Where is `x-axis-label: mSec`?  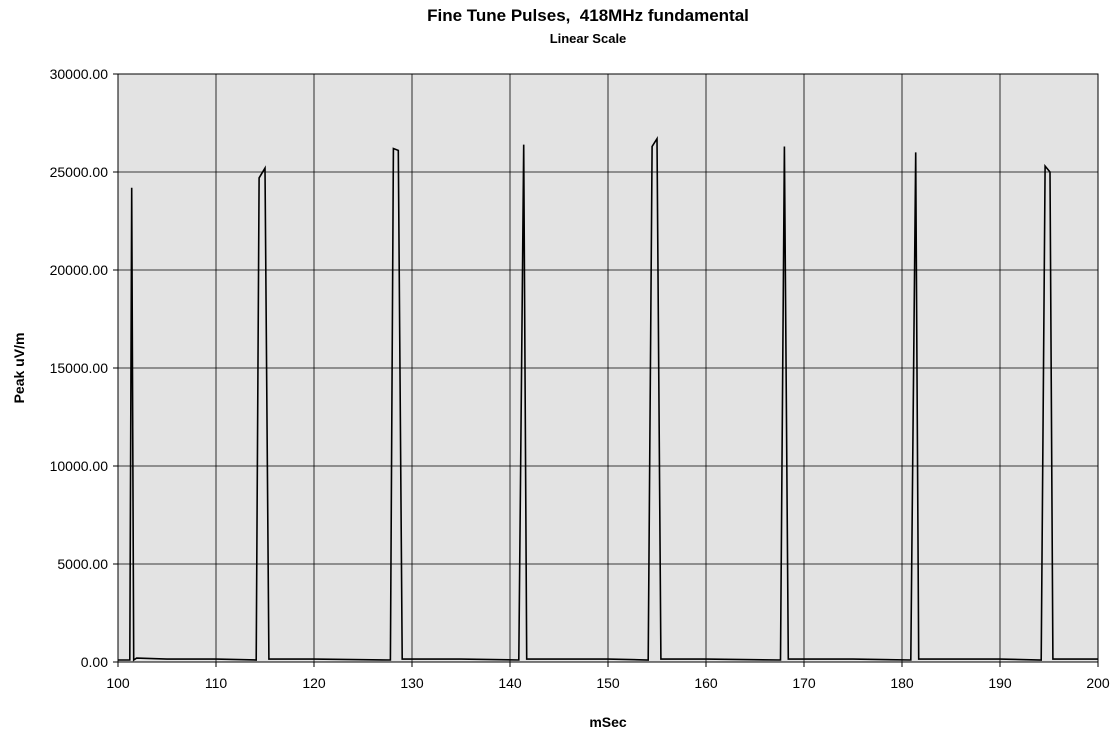
x-axis-label: mSec is located at coordinates (608, 722).